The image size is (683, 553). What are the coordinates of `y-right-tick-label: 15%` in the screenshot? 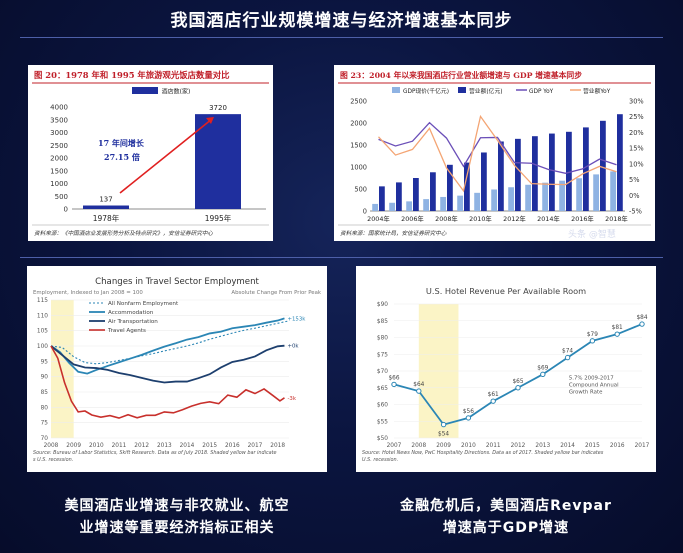 It's located at (636, 149).